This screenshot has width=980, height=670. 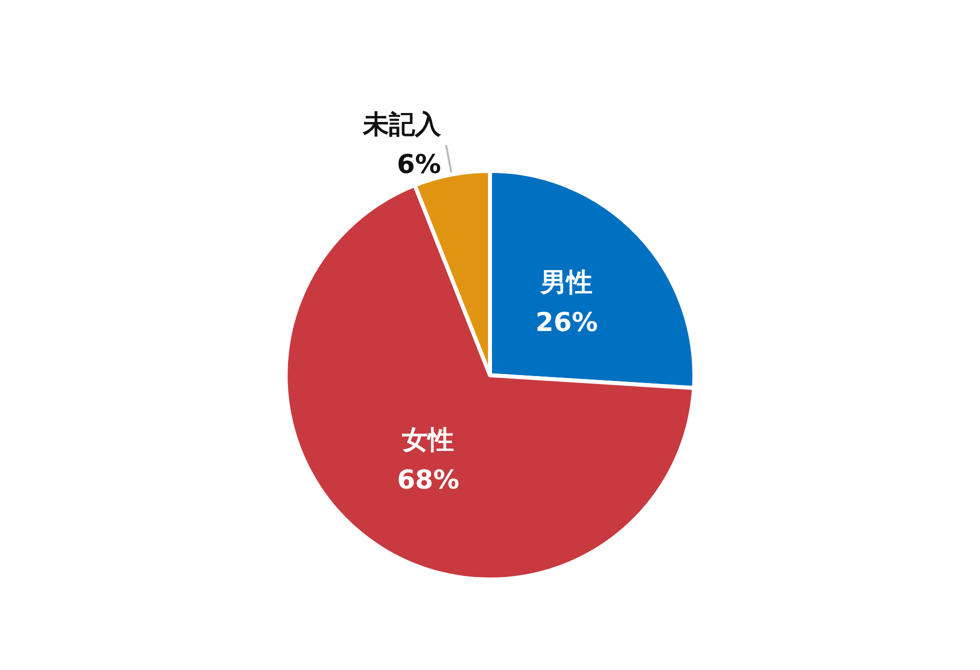 What do you see at coordinates (427, 440) in the screenshot?
I see `slice-label: 女性` at bounding box center [427, 440].